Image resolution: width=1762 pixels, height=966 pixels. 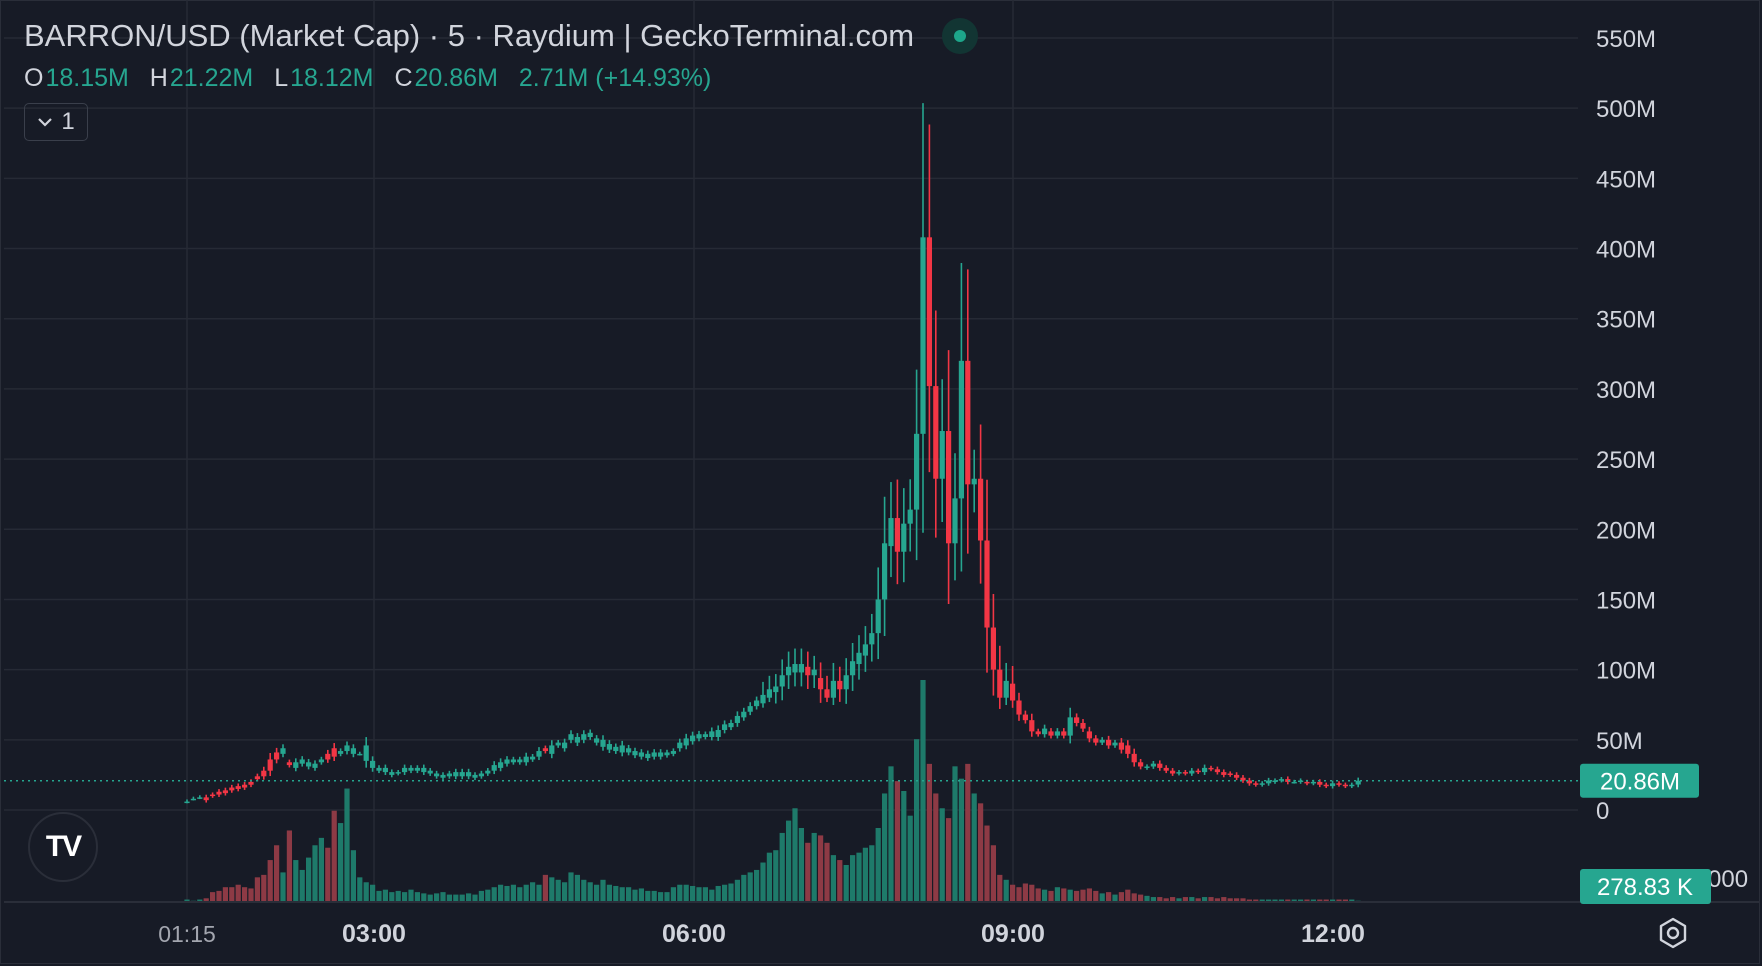 I want to click on price-tick-label: 0, so click(x=1602, y=811).